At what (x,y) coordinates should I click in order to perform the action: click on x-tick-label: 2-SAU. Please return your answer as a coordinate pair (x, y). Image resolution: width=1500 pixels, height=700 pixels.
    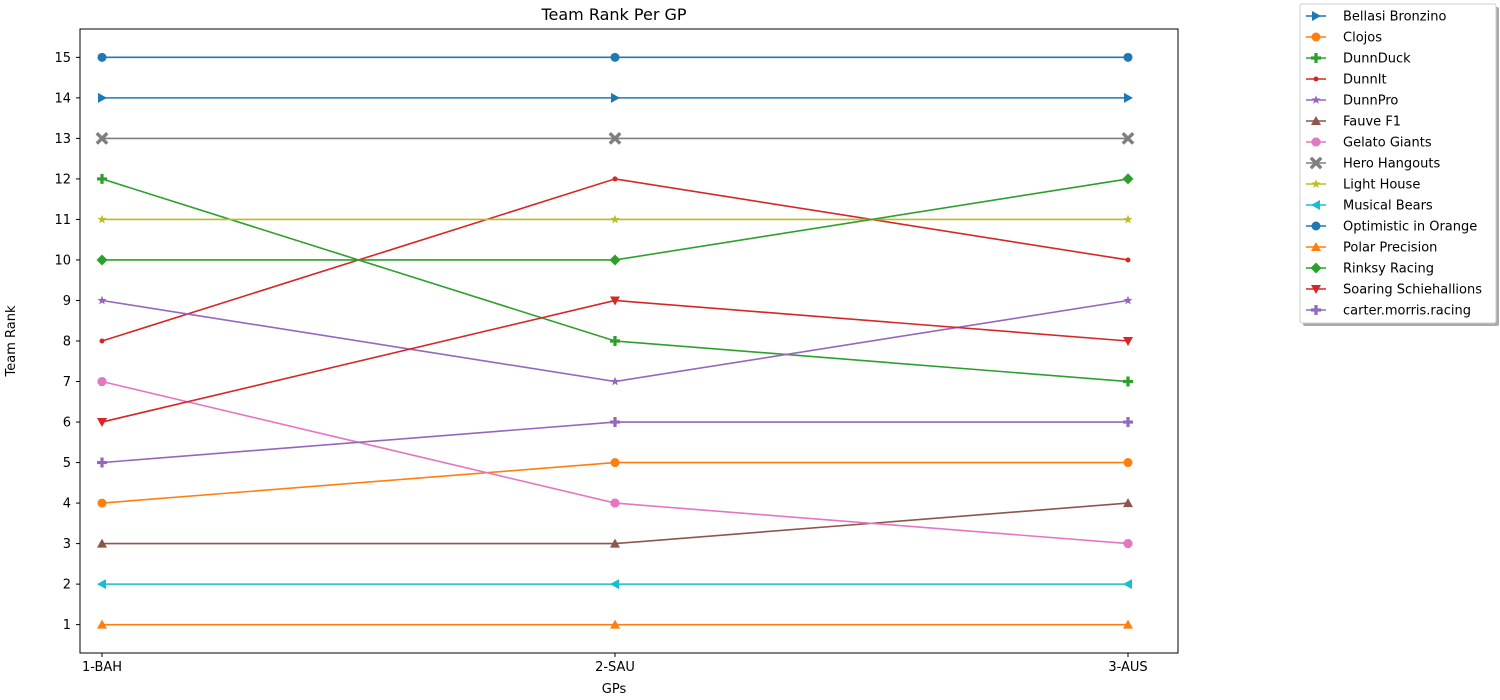
    Looking at the image, I should click on (615, 667).